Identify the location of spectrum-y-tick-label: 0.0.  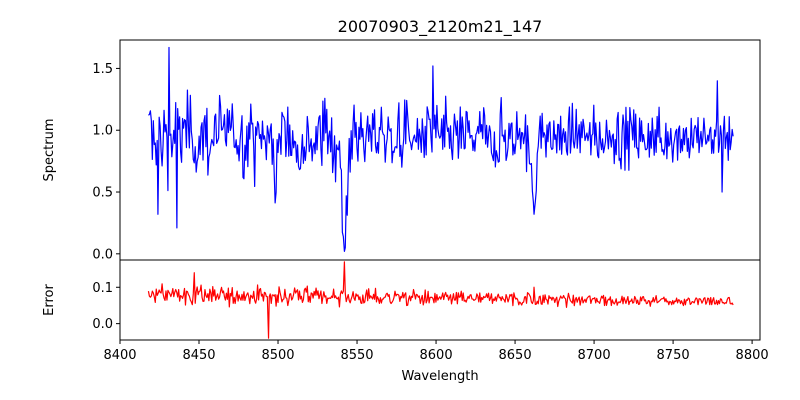
(102, 254).